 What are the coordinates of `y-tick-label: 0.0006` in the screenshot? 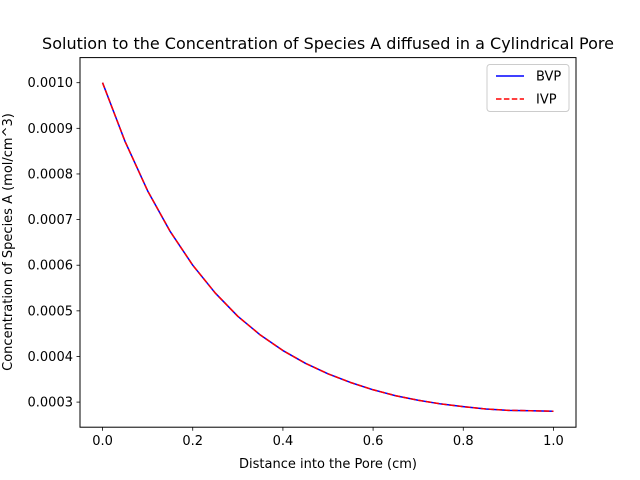 It's located at (51, 266).